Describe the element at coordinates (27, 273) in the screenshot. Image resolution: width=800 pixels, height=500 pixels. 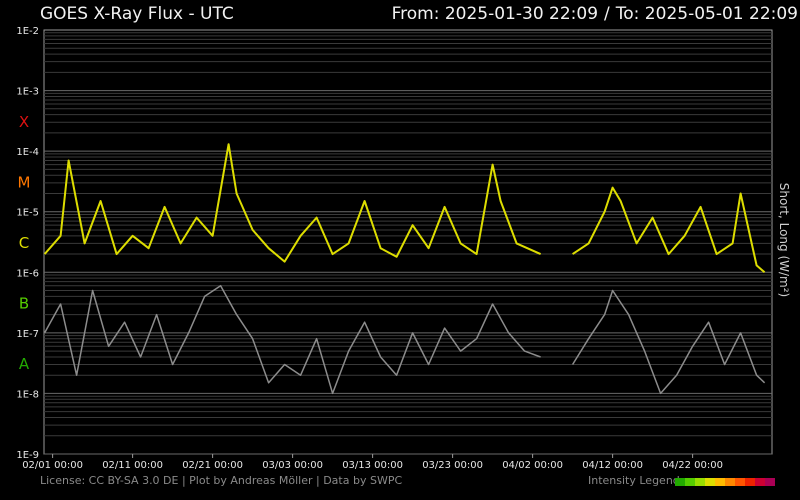
I see `y-tick-label: 1E-6` at that location.